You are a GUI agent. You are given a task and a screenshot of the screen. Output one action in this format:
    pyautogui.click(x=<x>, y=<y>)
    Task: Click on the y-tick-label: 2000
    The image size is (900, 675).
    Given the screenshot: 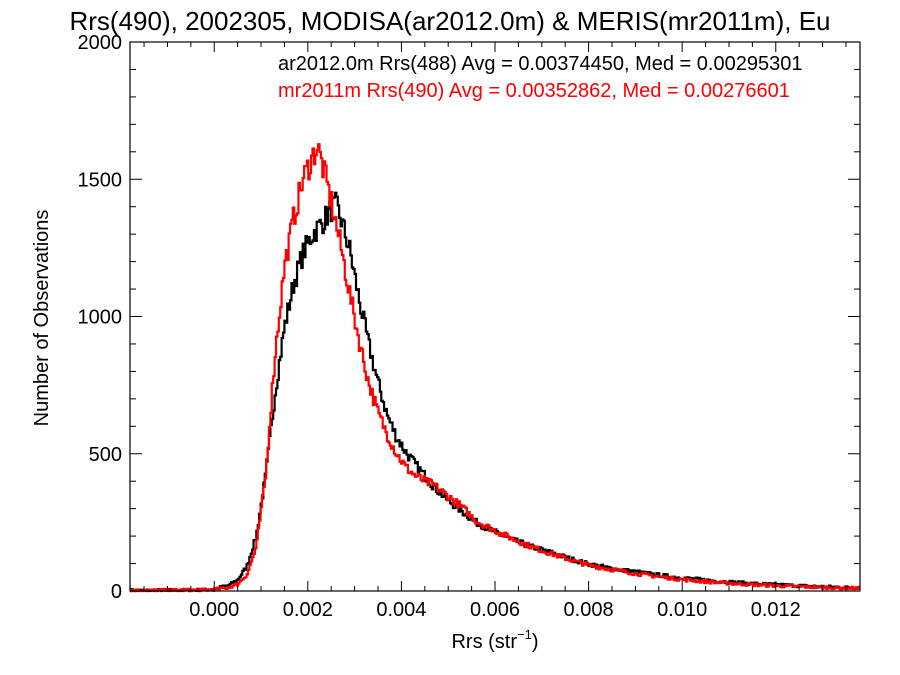 What is the action you would take?
    pyautogui.click(x=100, y=43)
    